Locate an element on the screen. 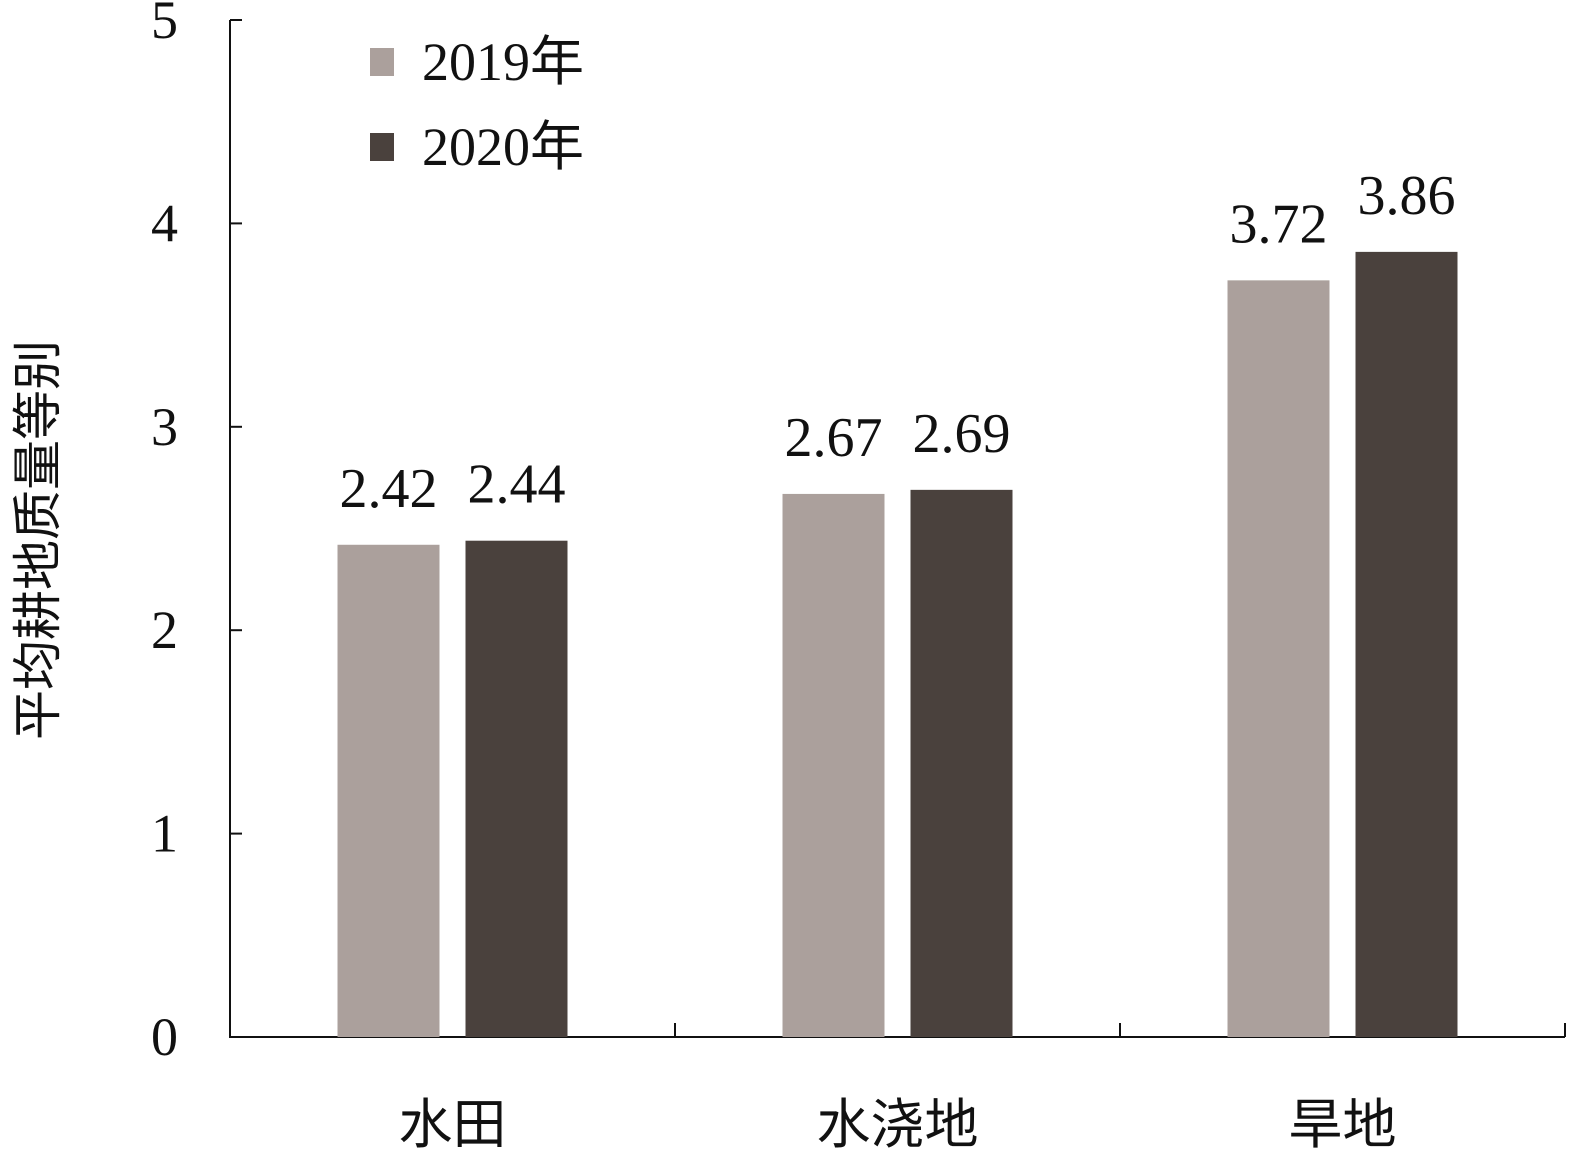 Image resolution: width=1586 pixels, height=1166 pixels. legend-label-1: 2020年 is located at coordinates (503, 147).